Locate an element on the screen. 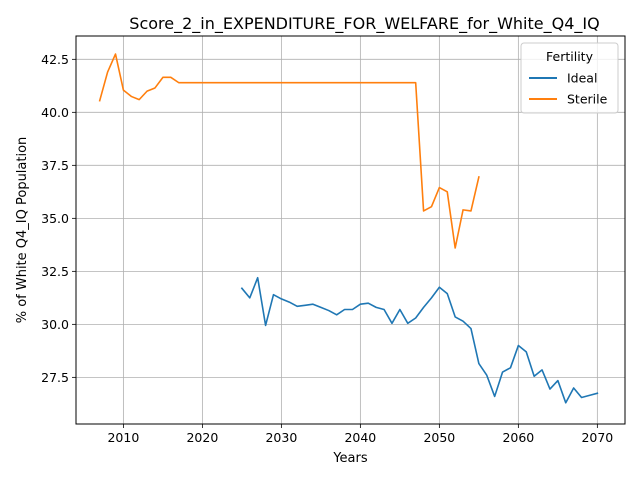 The height and width of the screenshot is (480, 640). y-tick-label: 42.5 is located at coordinates (55, 59).